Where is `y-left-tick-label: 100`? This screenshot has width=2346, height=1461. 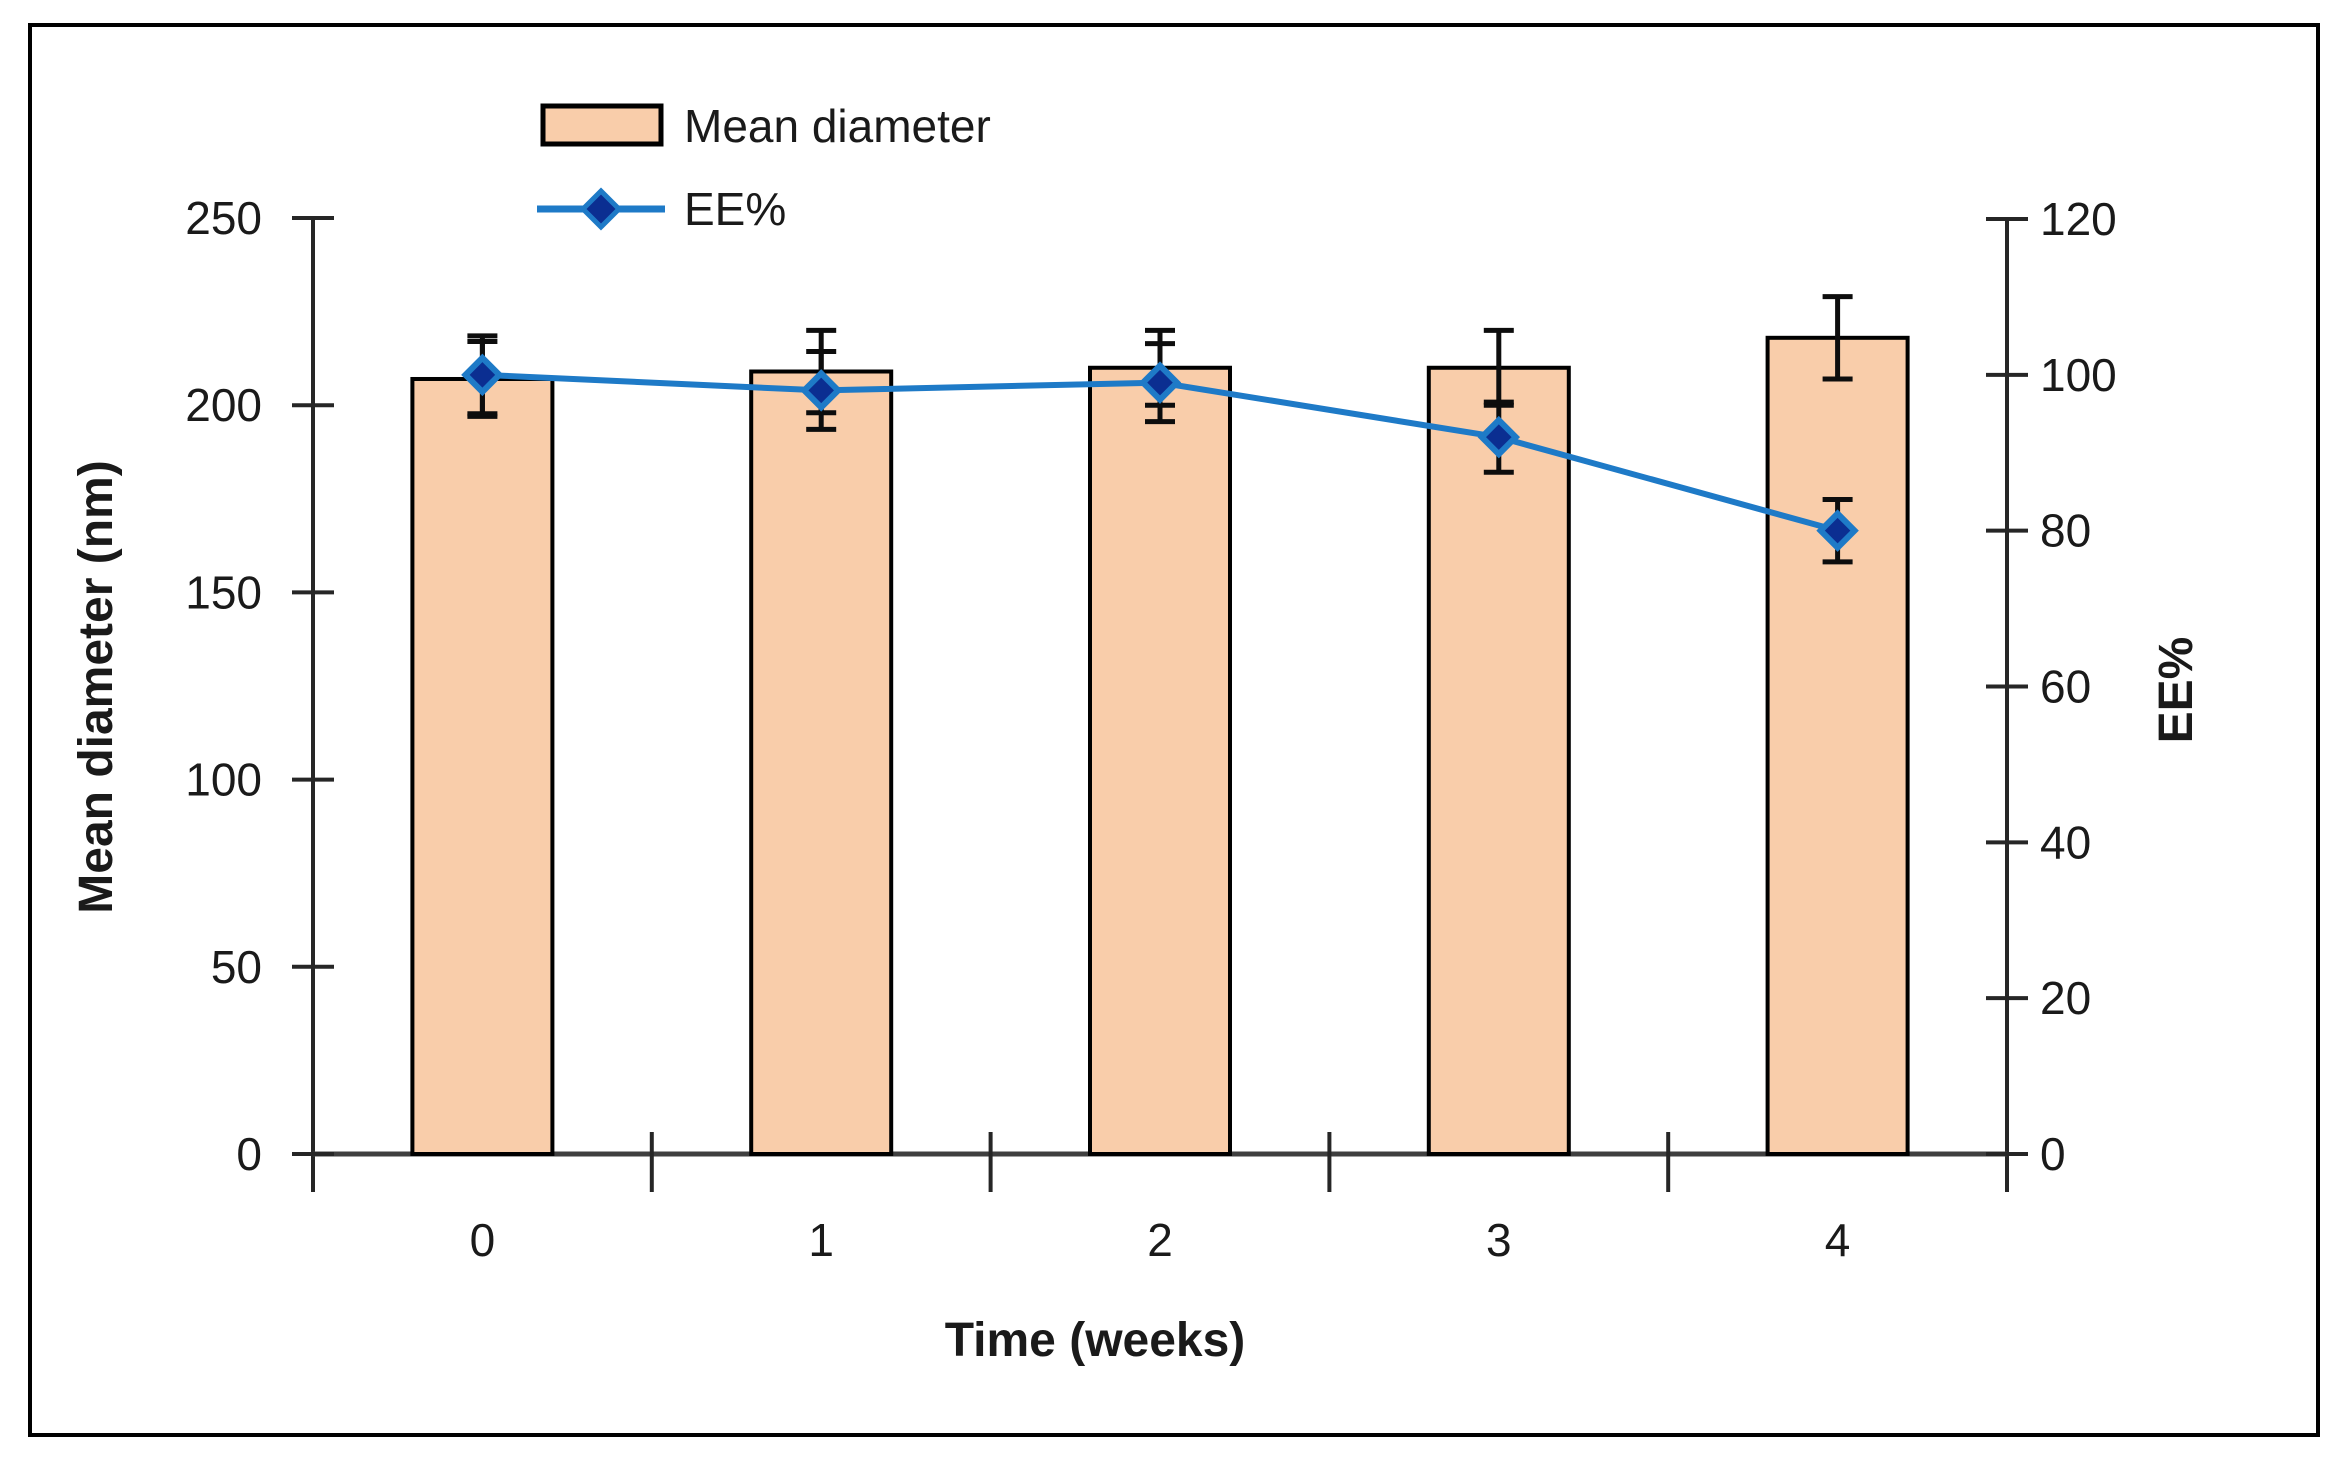
y-left-tick-label: 100 is located at coordinates (223, 780).